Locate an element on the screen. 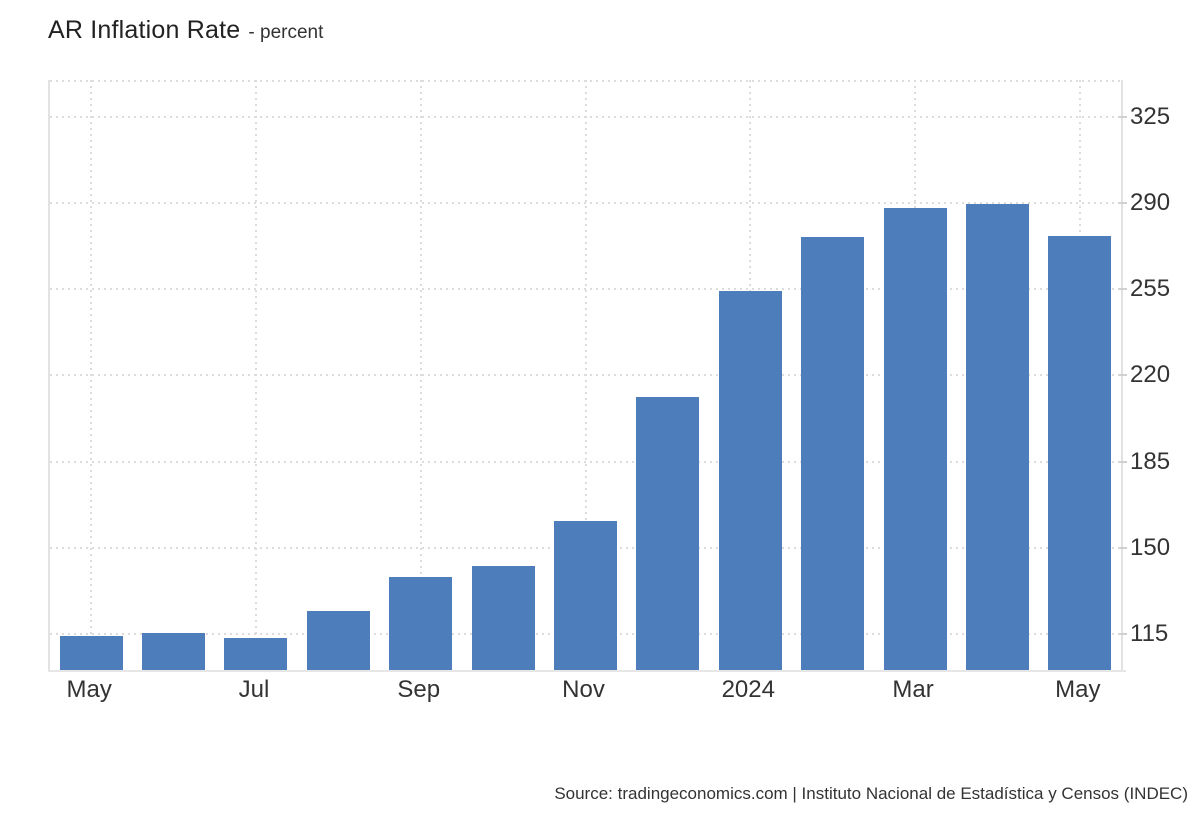 The height and width of the screenshot is (820, 1200). bar-jun-2023 is located at coordinates (174, 651).